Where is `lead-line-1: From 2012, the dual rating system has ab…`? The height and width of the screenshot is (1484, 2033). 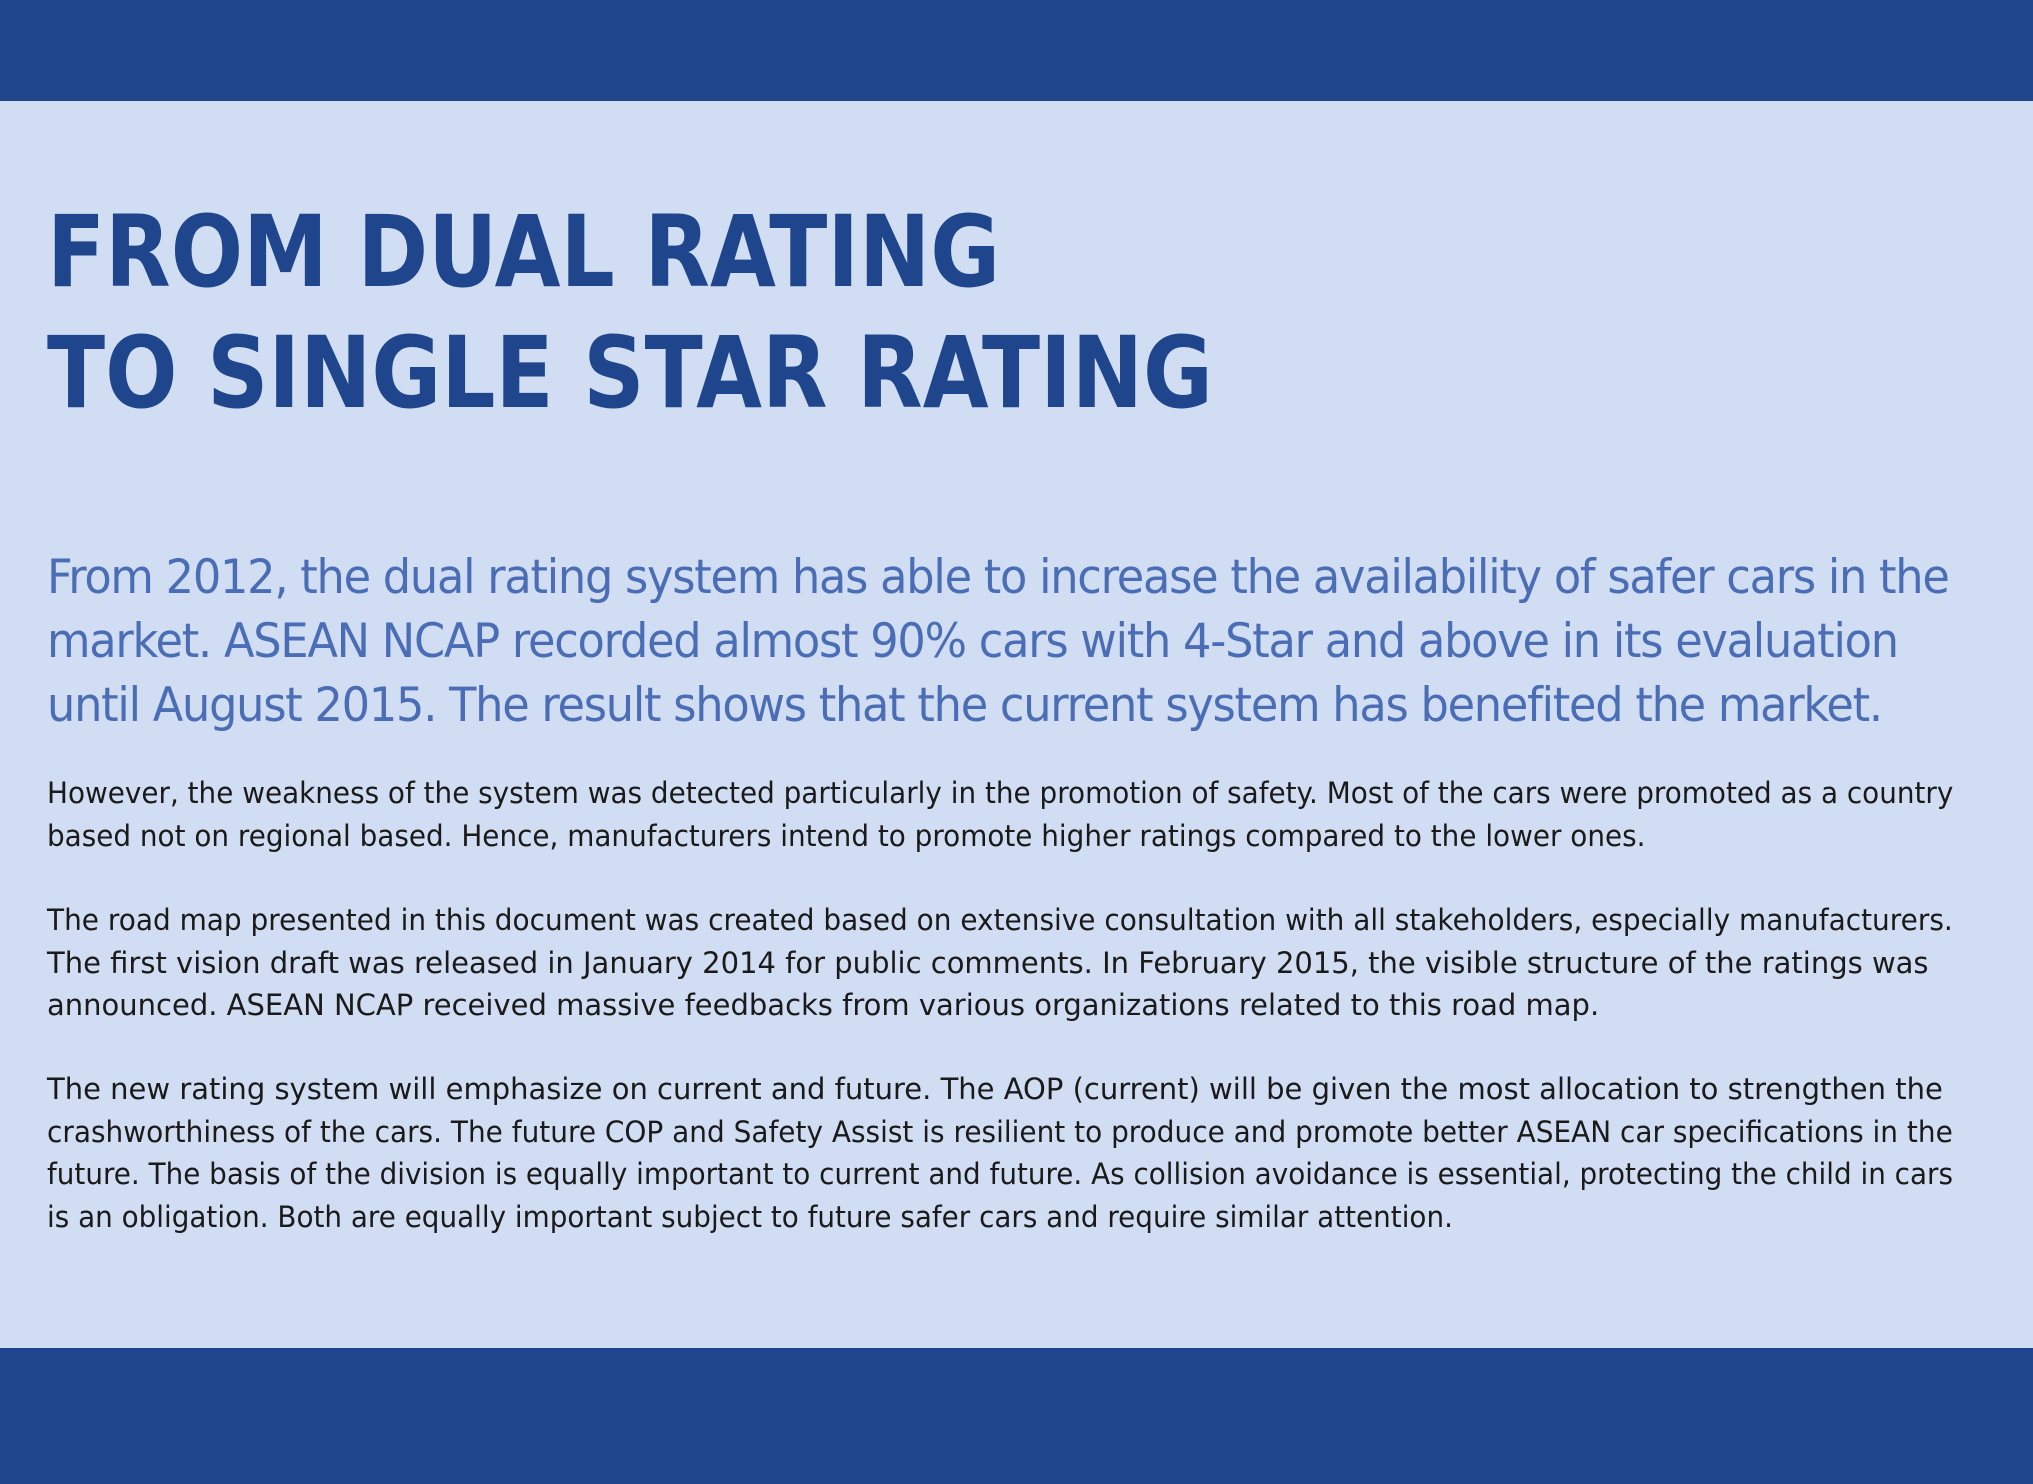
lead-line-1: From 2012, the dual rating system has ab… is located at coordinates (998, 577).